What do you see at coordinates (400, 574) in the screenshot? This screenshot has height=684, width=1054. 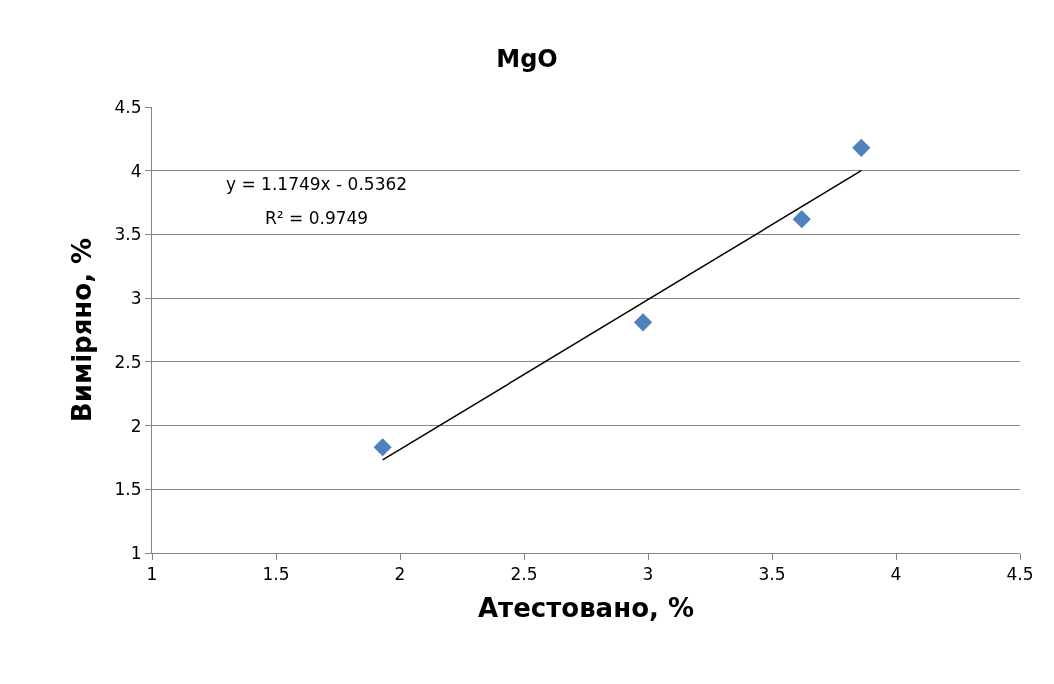 I see `x-tick-label: 2` at bounding box center [400, 574].